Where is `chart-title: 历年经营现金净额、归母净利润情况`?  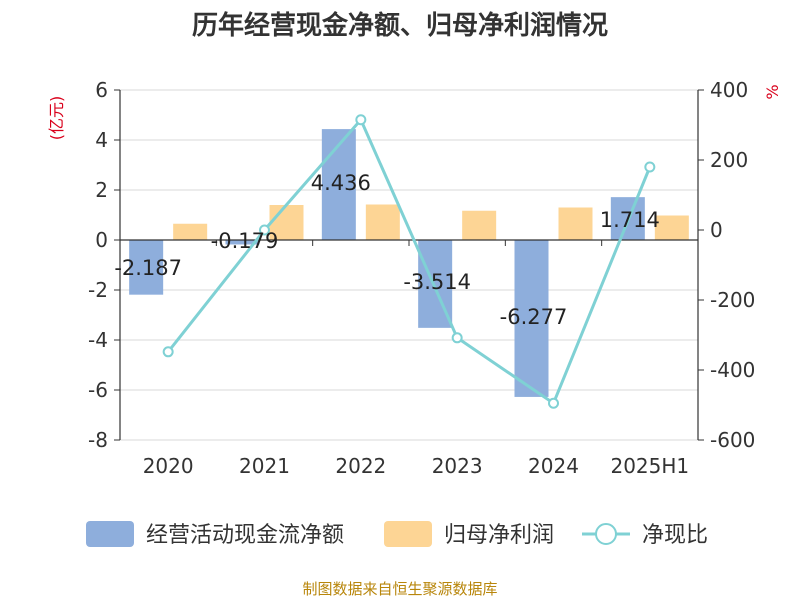 chart-title: 历年经营现金净额、归母净利润情况 is located at coordinates (400, 25).